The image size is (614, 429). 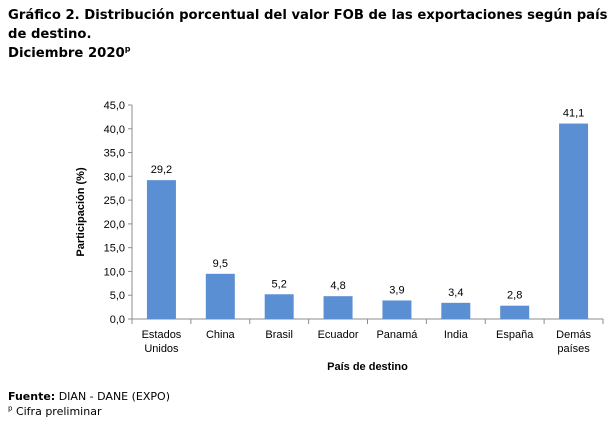 I want to click on x-tick-label: España, so click(x=515, y=335).